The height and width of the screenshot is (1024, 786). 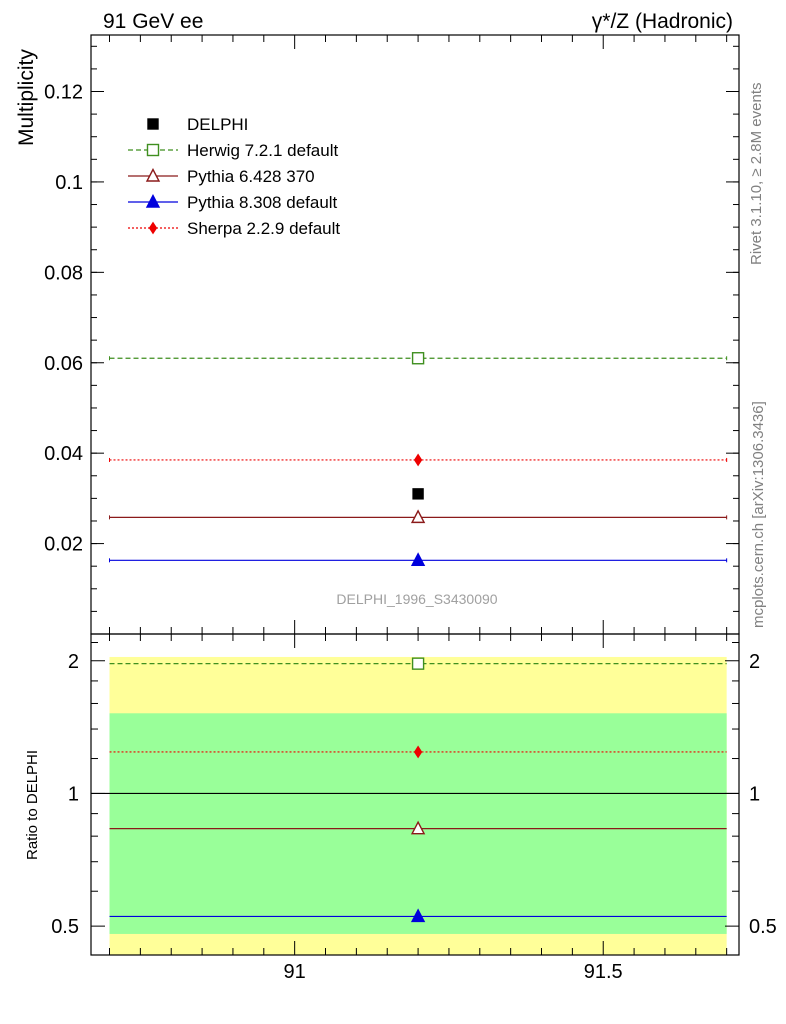 What do you see at coordinates (153, 21) in the screenshot?
I see `header-left-title: 91 GeV ee` at bounding box center [153, 21].